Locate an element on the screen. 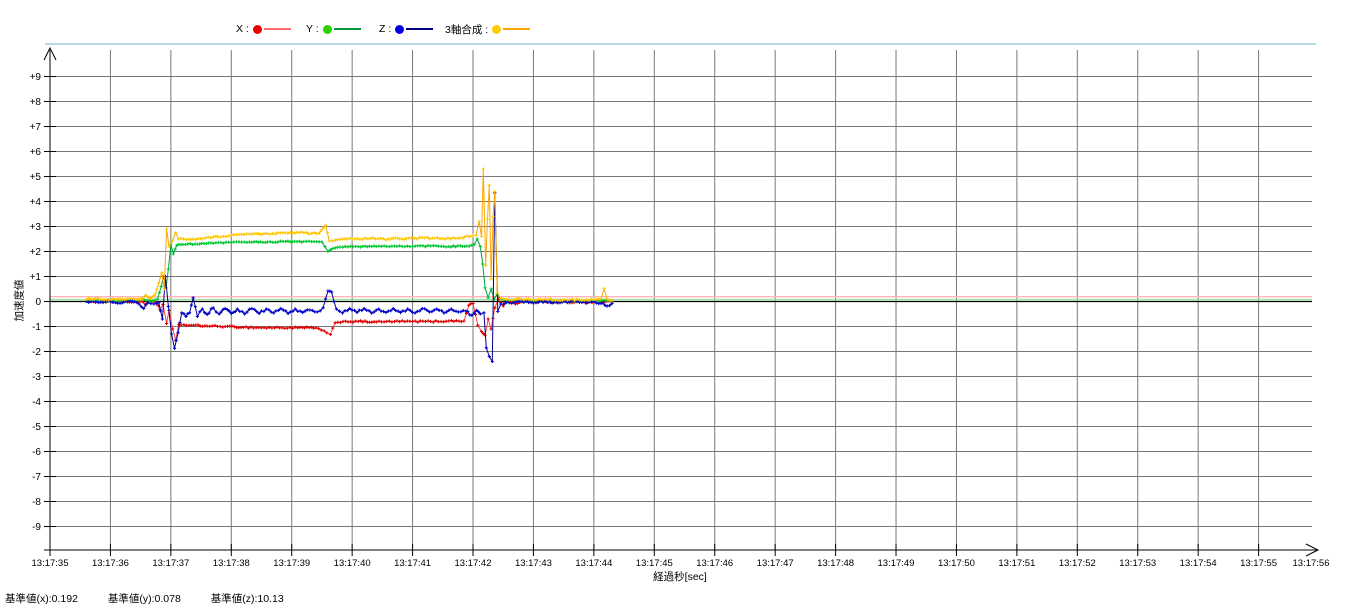 The image size is (1350, 610). svg-text: -8 is located at coordinates (36, 502).